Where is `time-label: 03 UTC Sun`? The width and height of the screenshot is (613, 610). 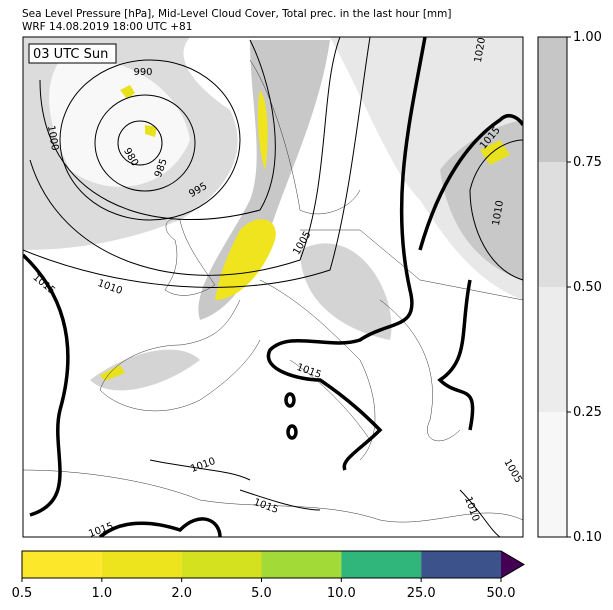
time-label: 03 UTC Sun is located at coordinates (70, 54).